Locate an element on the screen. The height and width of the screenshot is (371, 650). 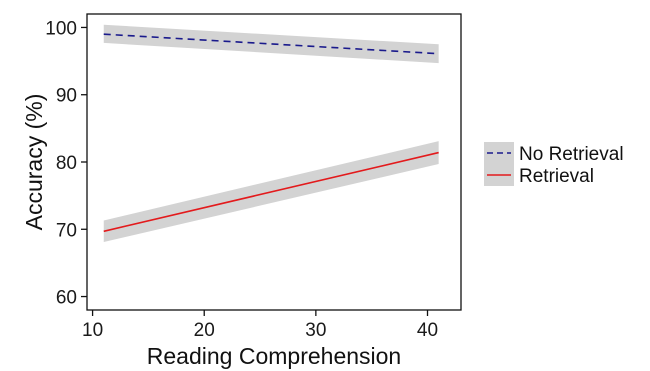
x-tick-label: 20 is located at coordinates (204, 330).